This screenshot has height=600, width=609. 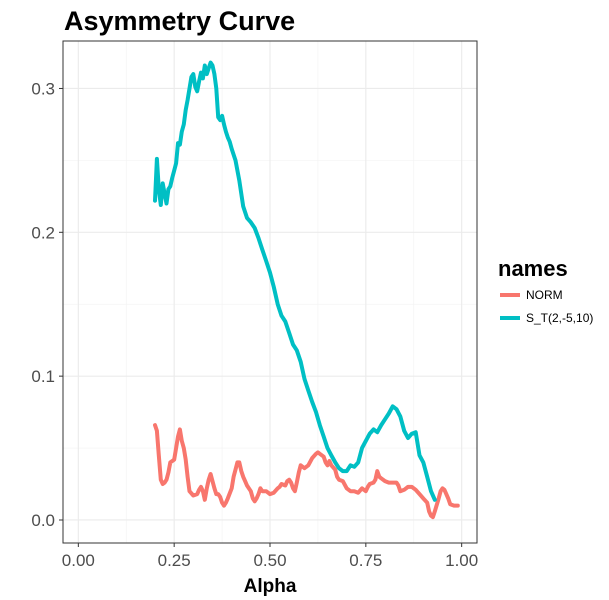 I want to click on chart-title: Asymmetry Curve, so click(x=179, y=21).